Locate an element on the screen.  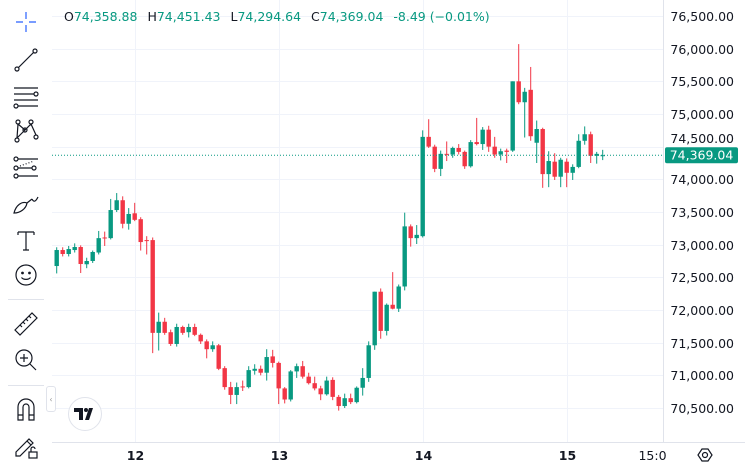
low-value: 74,294.64 is located at coordinates (269, 16).